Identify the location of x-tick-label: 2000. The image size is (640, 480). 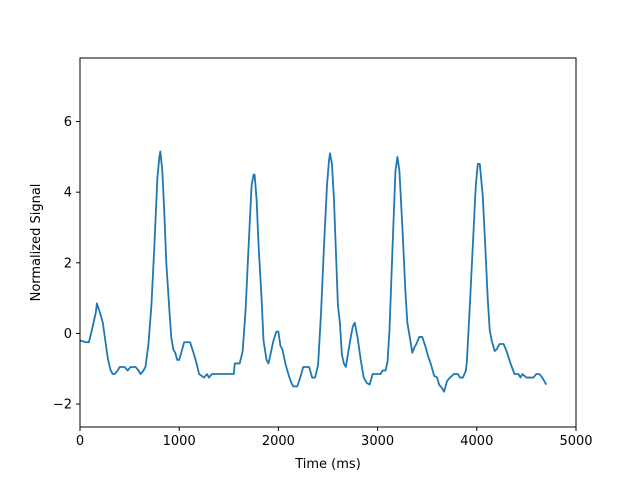
(278, 441).